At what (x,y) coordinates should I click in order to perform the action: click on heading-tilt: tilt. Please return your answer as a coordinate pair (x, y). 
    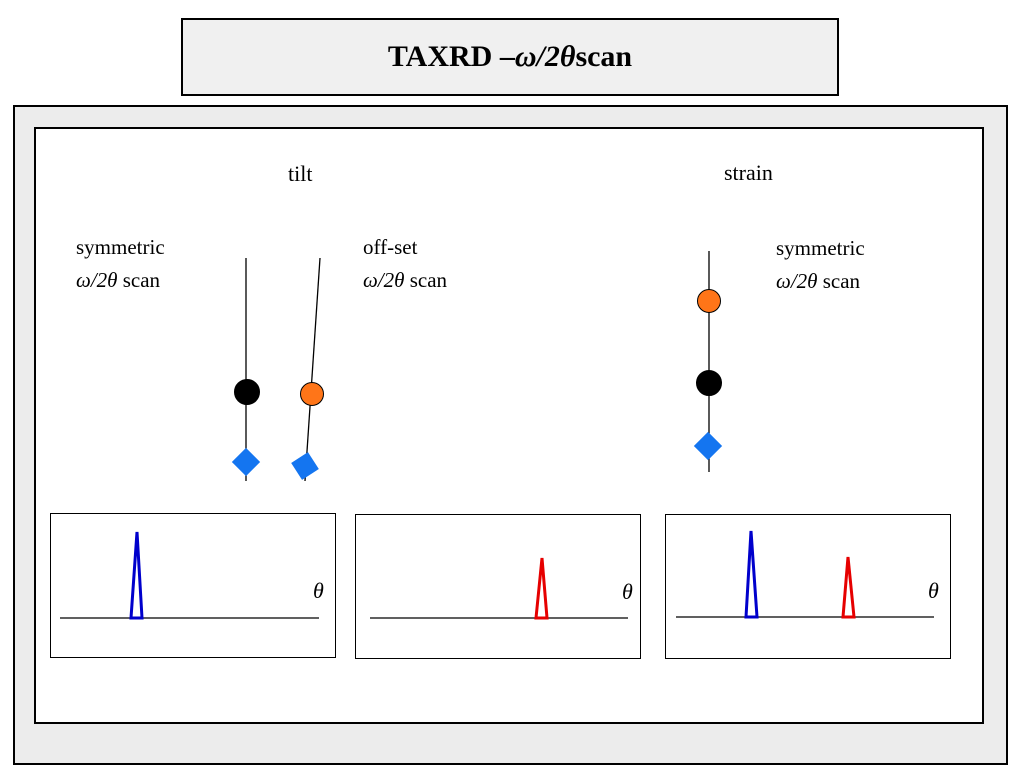
    Looking at the image, I should click on (300, 173).